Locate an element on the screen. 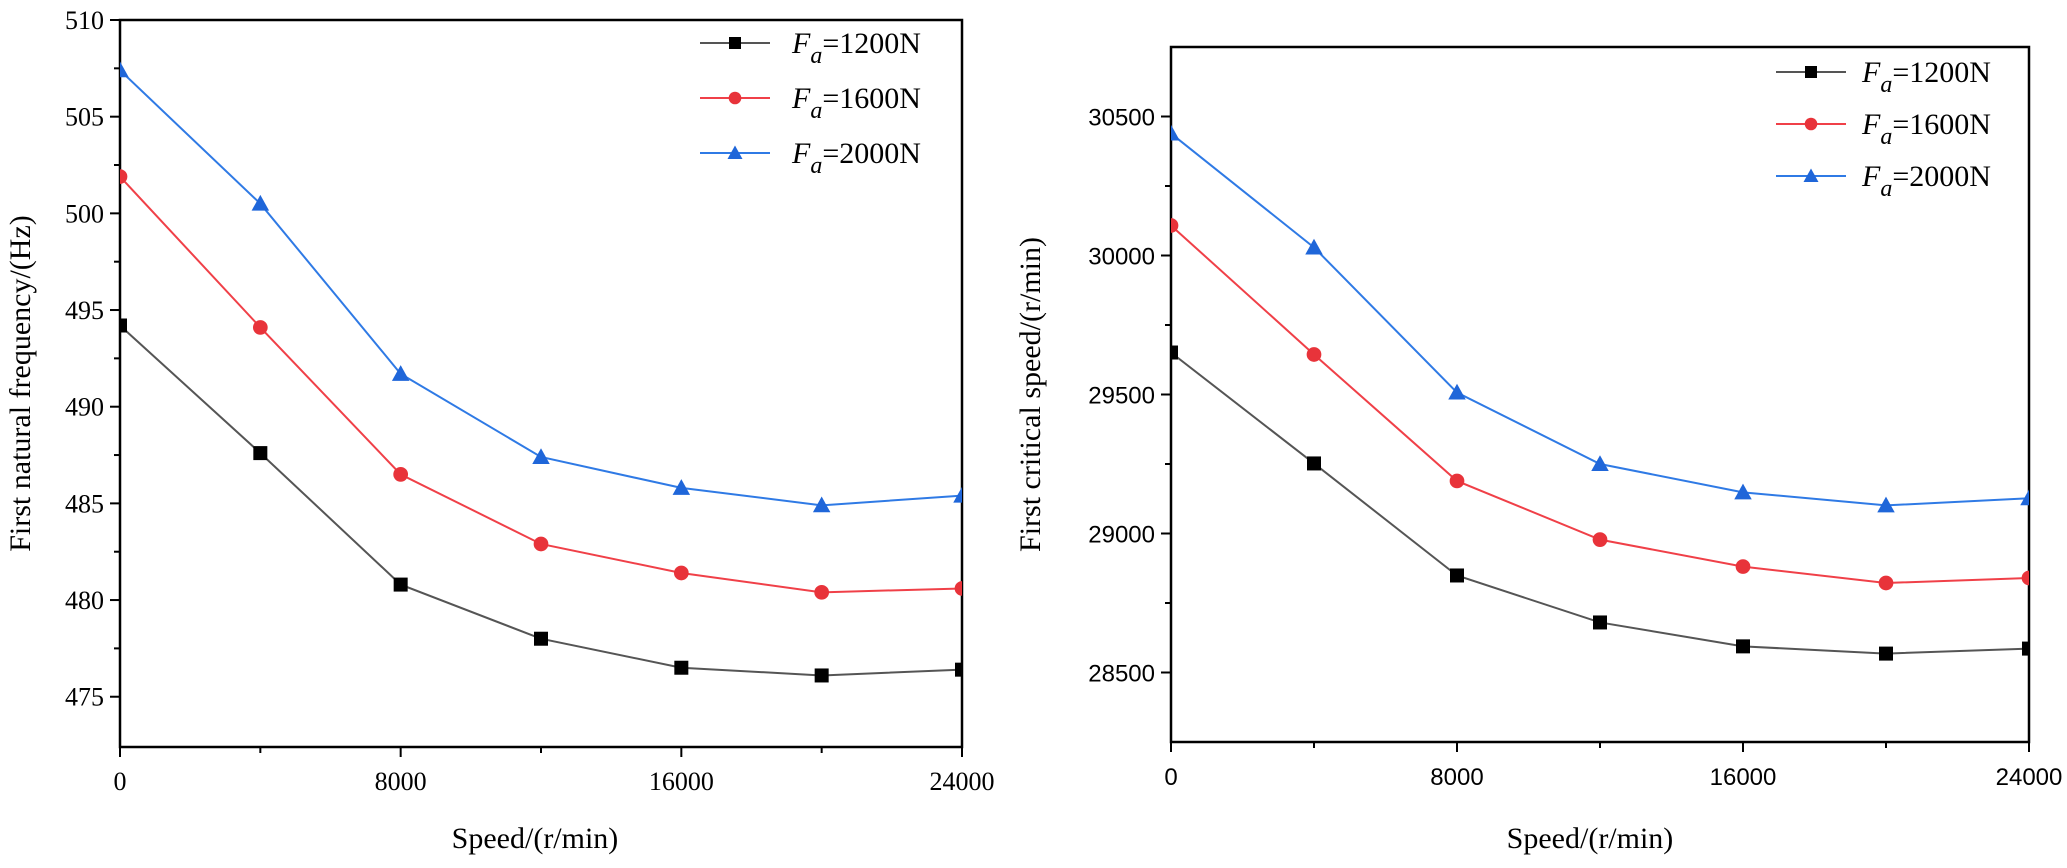 The width and height of the screenshot is (2067, 868). y-tick-label: 505 is located at coordinates (84, 117).